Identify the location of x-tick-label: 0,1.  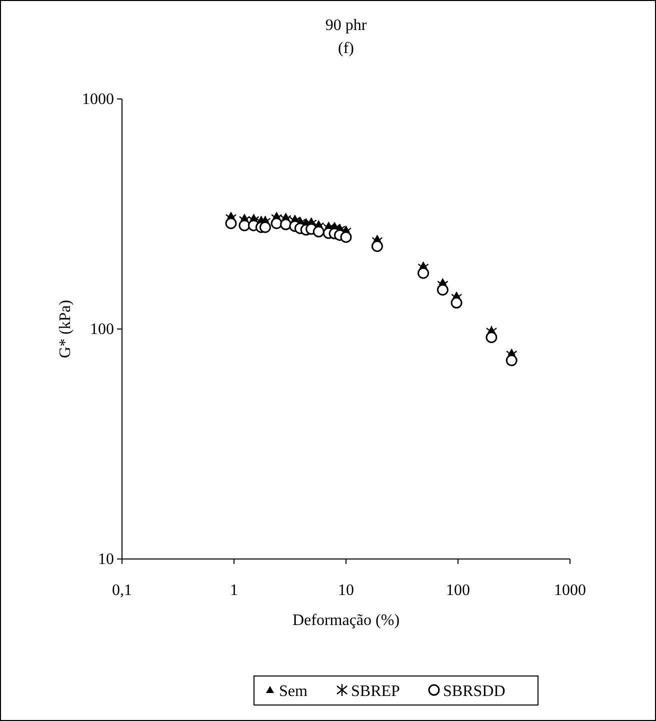
(122, 590).